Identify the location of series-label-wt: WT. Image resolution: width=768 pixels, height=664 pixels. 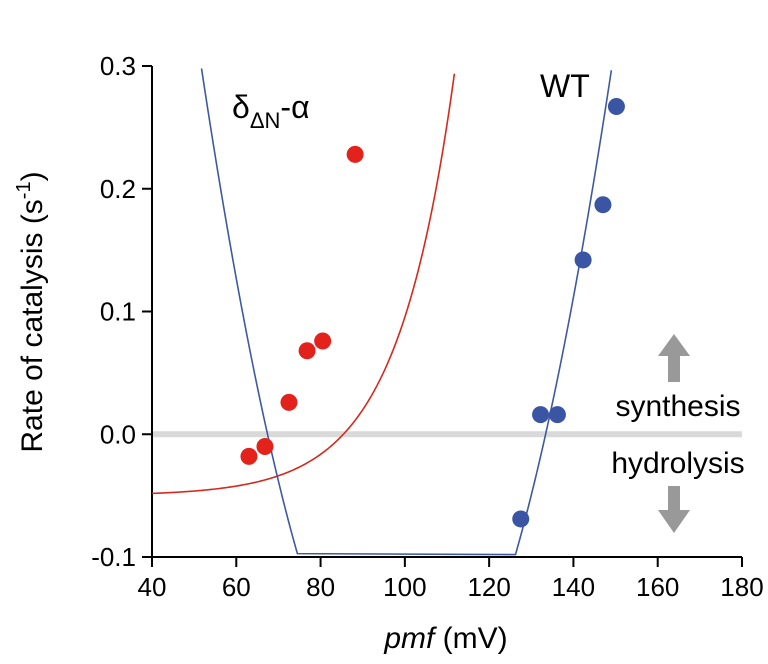
(565, 86).